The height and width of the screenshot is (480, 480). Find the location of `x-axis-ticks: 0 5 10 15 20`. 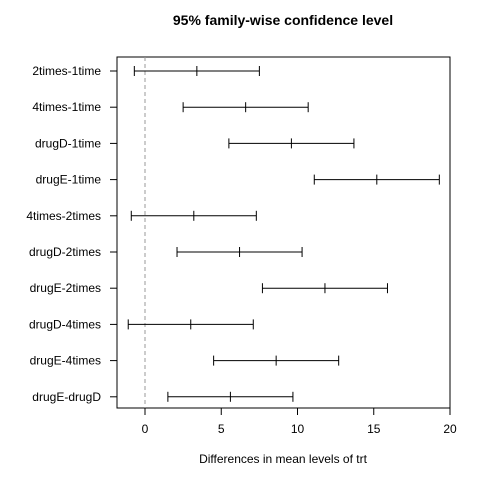

x-axis-ticks: 0 5 10 15 20 is located at coordinates (299, 422).